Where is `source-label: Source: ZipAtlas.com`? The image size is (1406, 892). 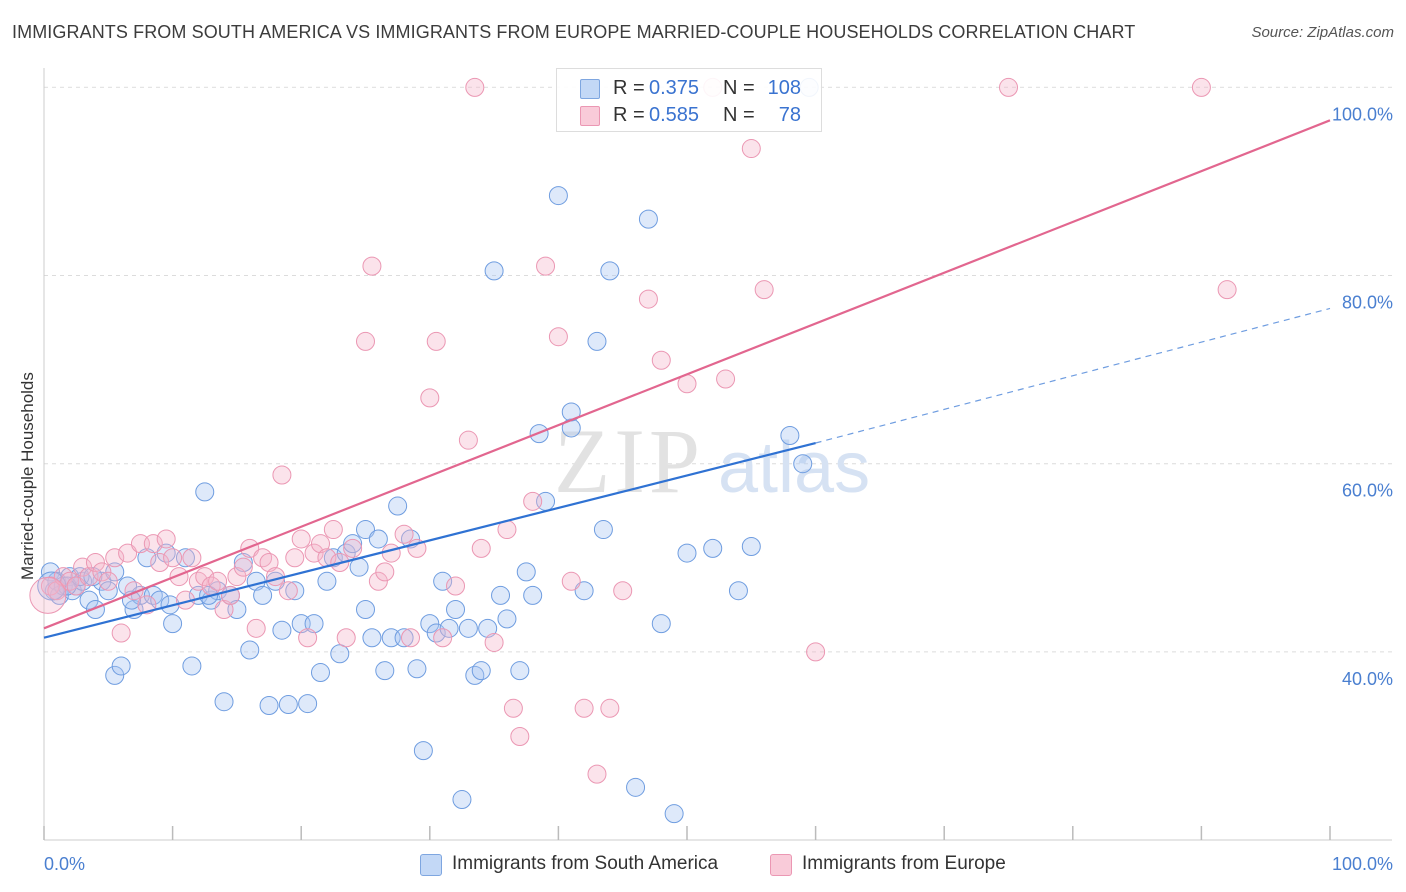 source-label: Source: ZipAtlas.com is located at coordinates (1322, 32).